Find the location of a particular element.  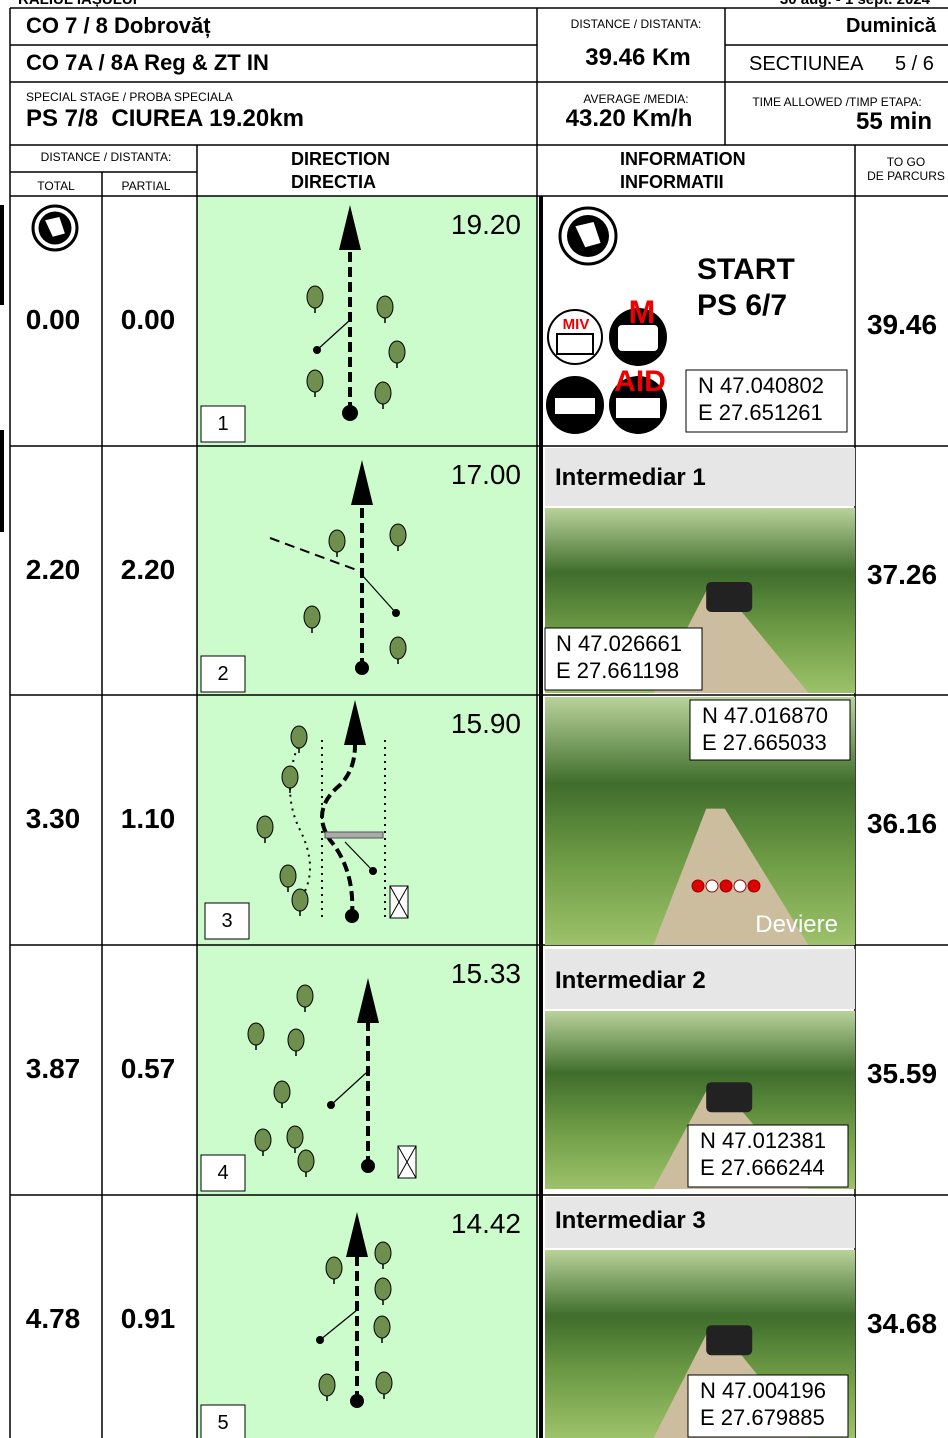

stage-distance: 14.42 is located at coordinates (485, 1223).